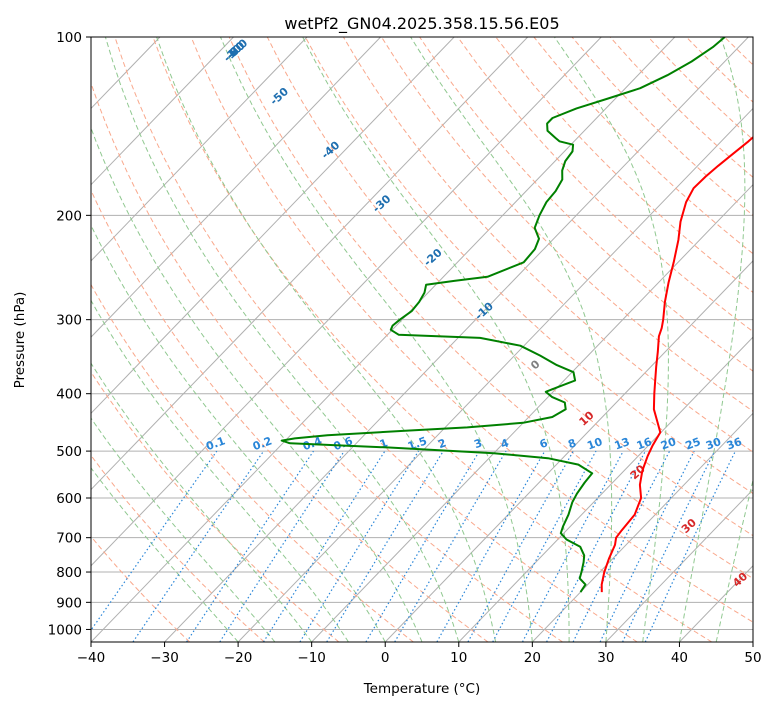 This screenshot has width=775, height=708. I want to click on mixing-ratio-label: 4, so click(505, 443).